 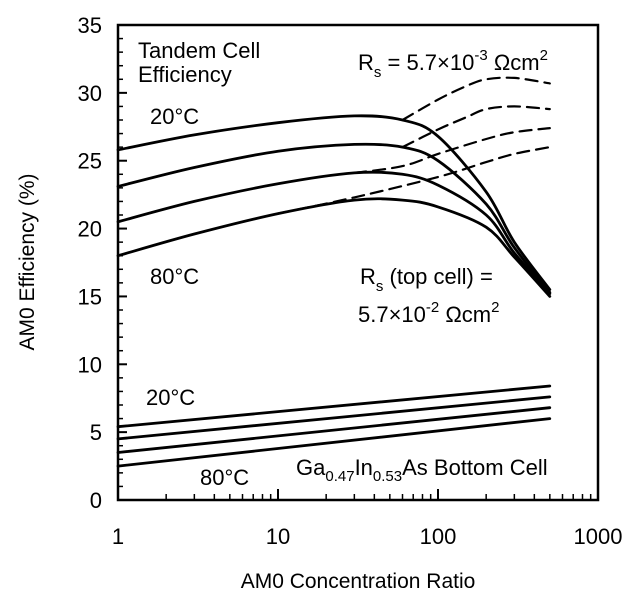 I want to click on y-tick-label-30: 30, so click(x=90, y=93).